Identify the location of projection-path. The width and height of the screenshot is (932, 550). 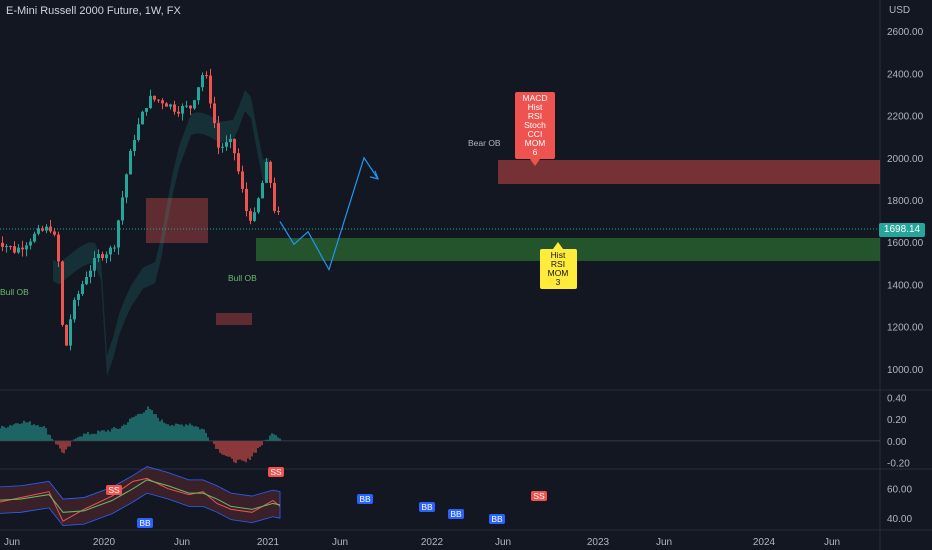
(329, 214).